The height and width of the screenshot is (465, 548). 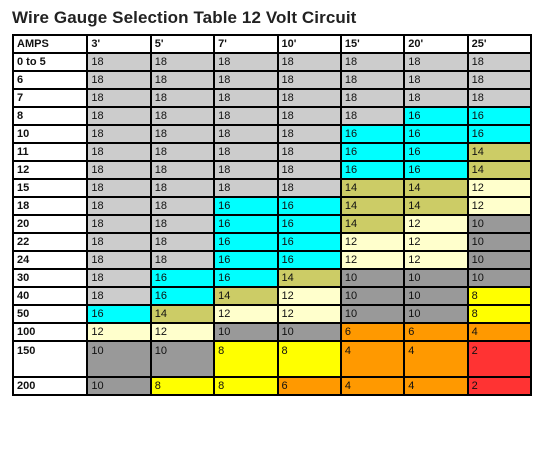 I want to click on row-header-amps: 12, so click(x=50, y=170).